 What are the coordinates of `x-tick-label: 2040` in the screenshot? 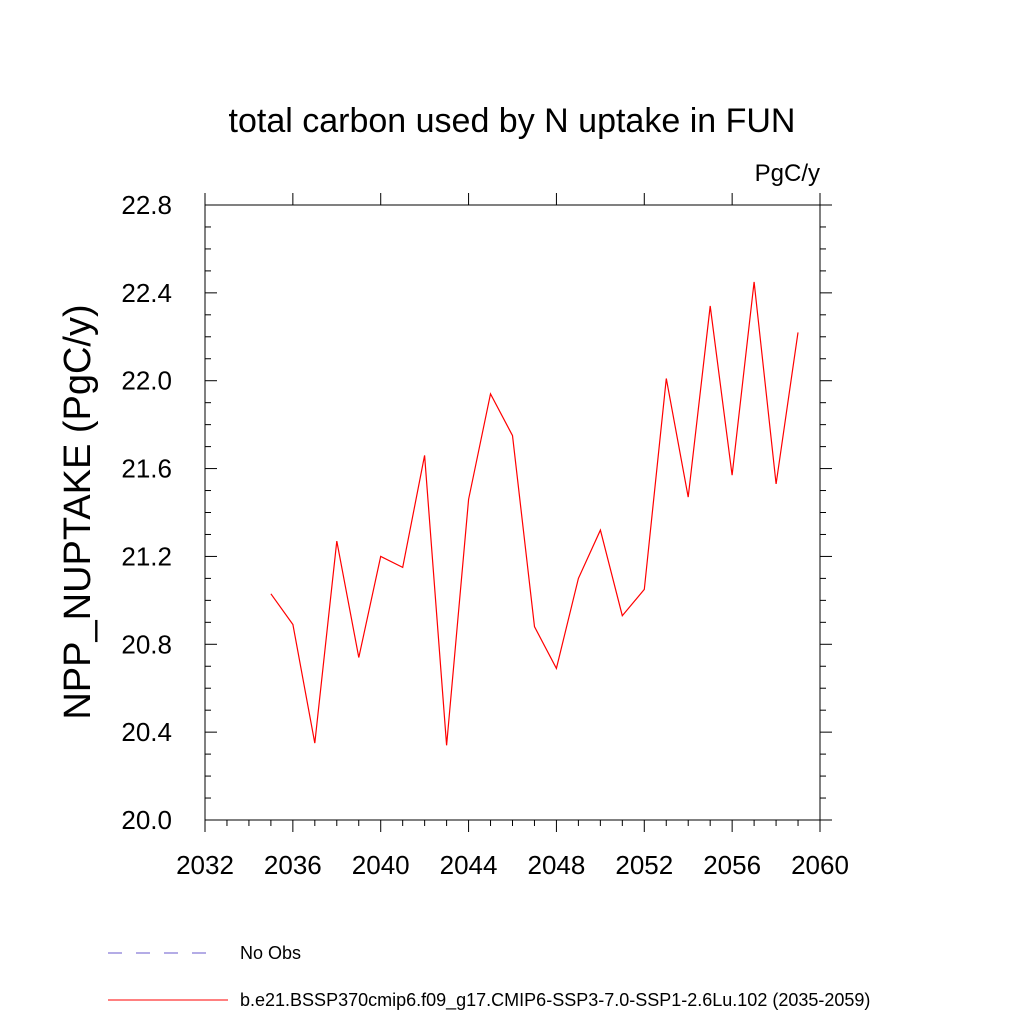 It's located at (381, 865).